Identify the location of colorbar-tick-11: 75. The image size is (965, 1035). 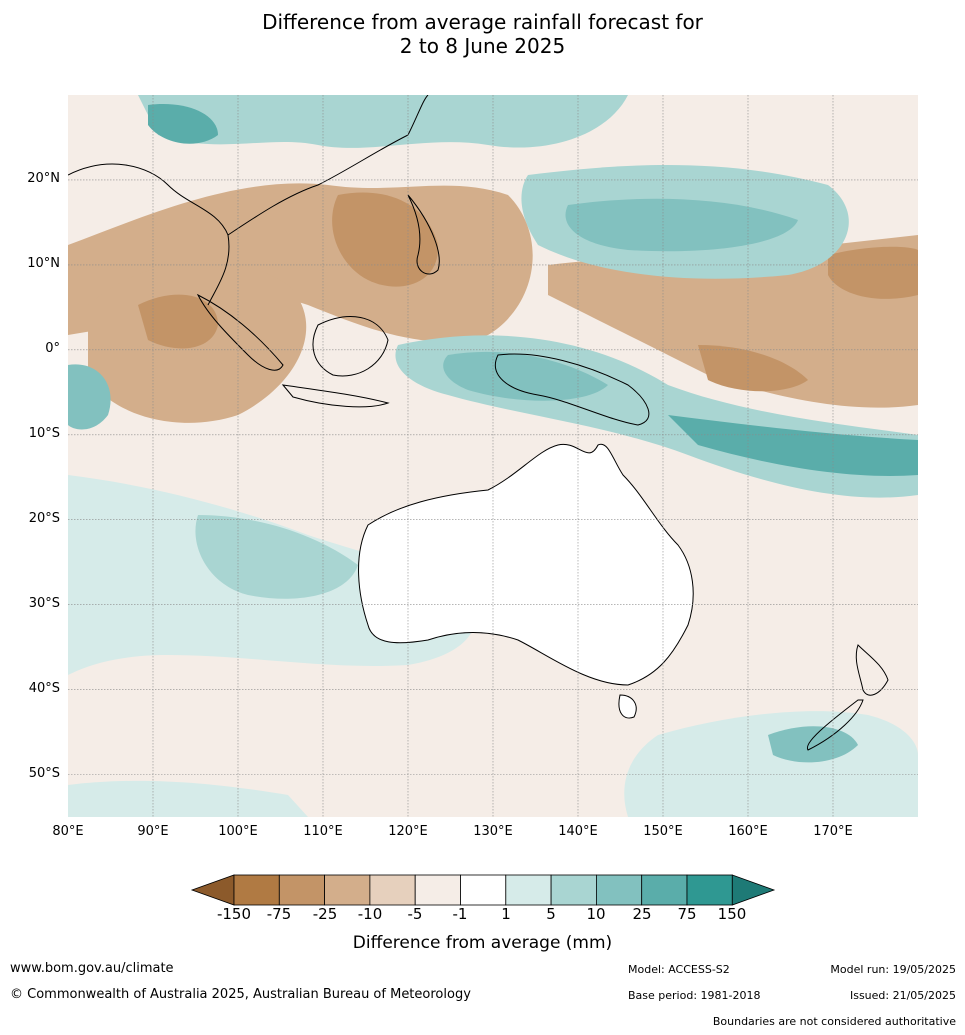
(687, 914).